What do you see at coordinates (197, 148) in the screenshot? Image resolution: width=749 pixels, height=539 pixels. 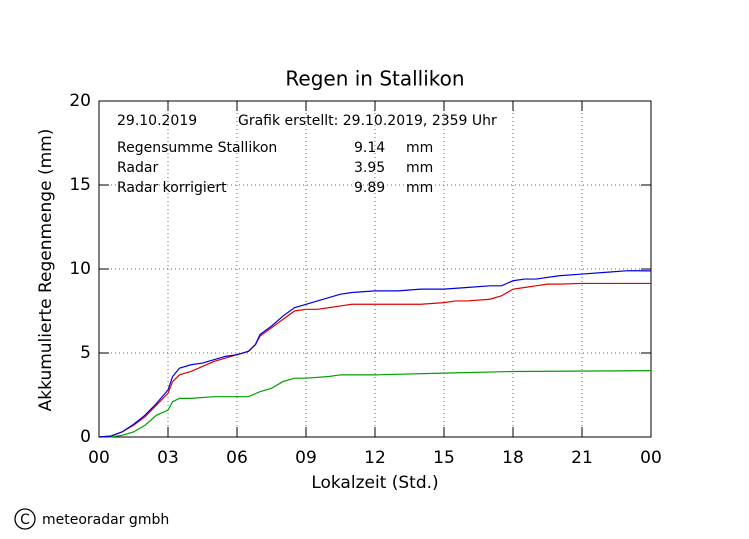 I see `legend-label: Regensumme Stallikon` at bounding box center [197, 148].